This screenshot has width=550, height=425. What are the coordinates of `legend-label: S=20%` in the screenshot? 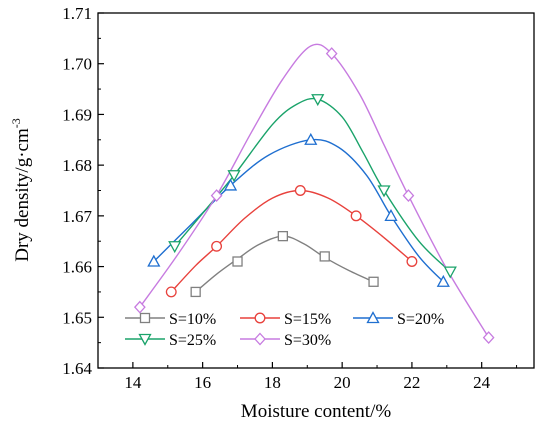 It's located at (420, 319).